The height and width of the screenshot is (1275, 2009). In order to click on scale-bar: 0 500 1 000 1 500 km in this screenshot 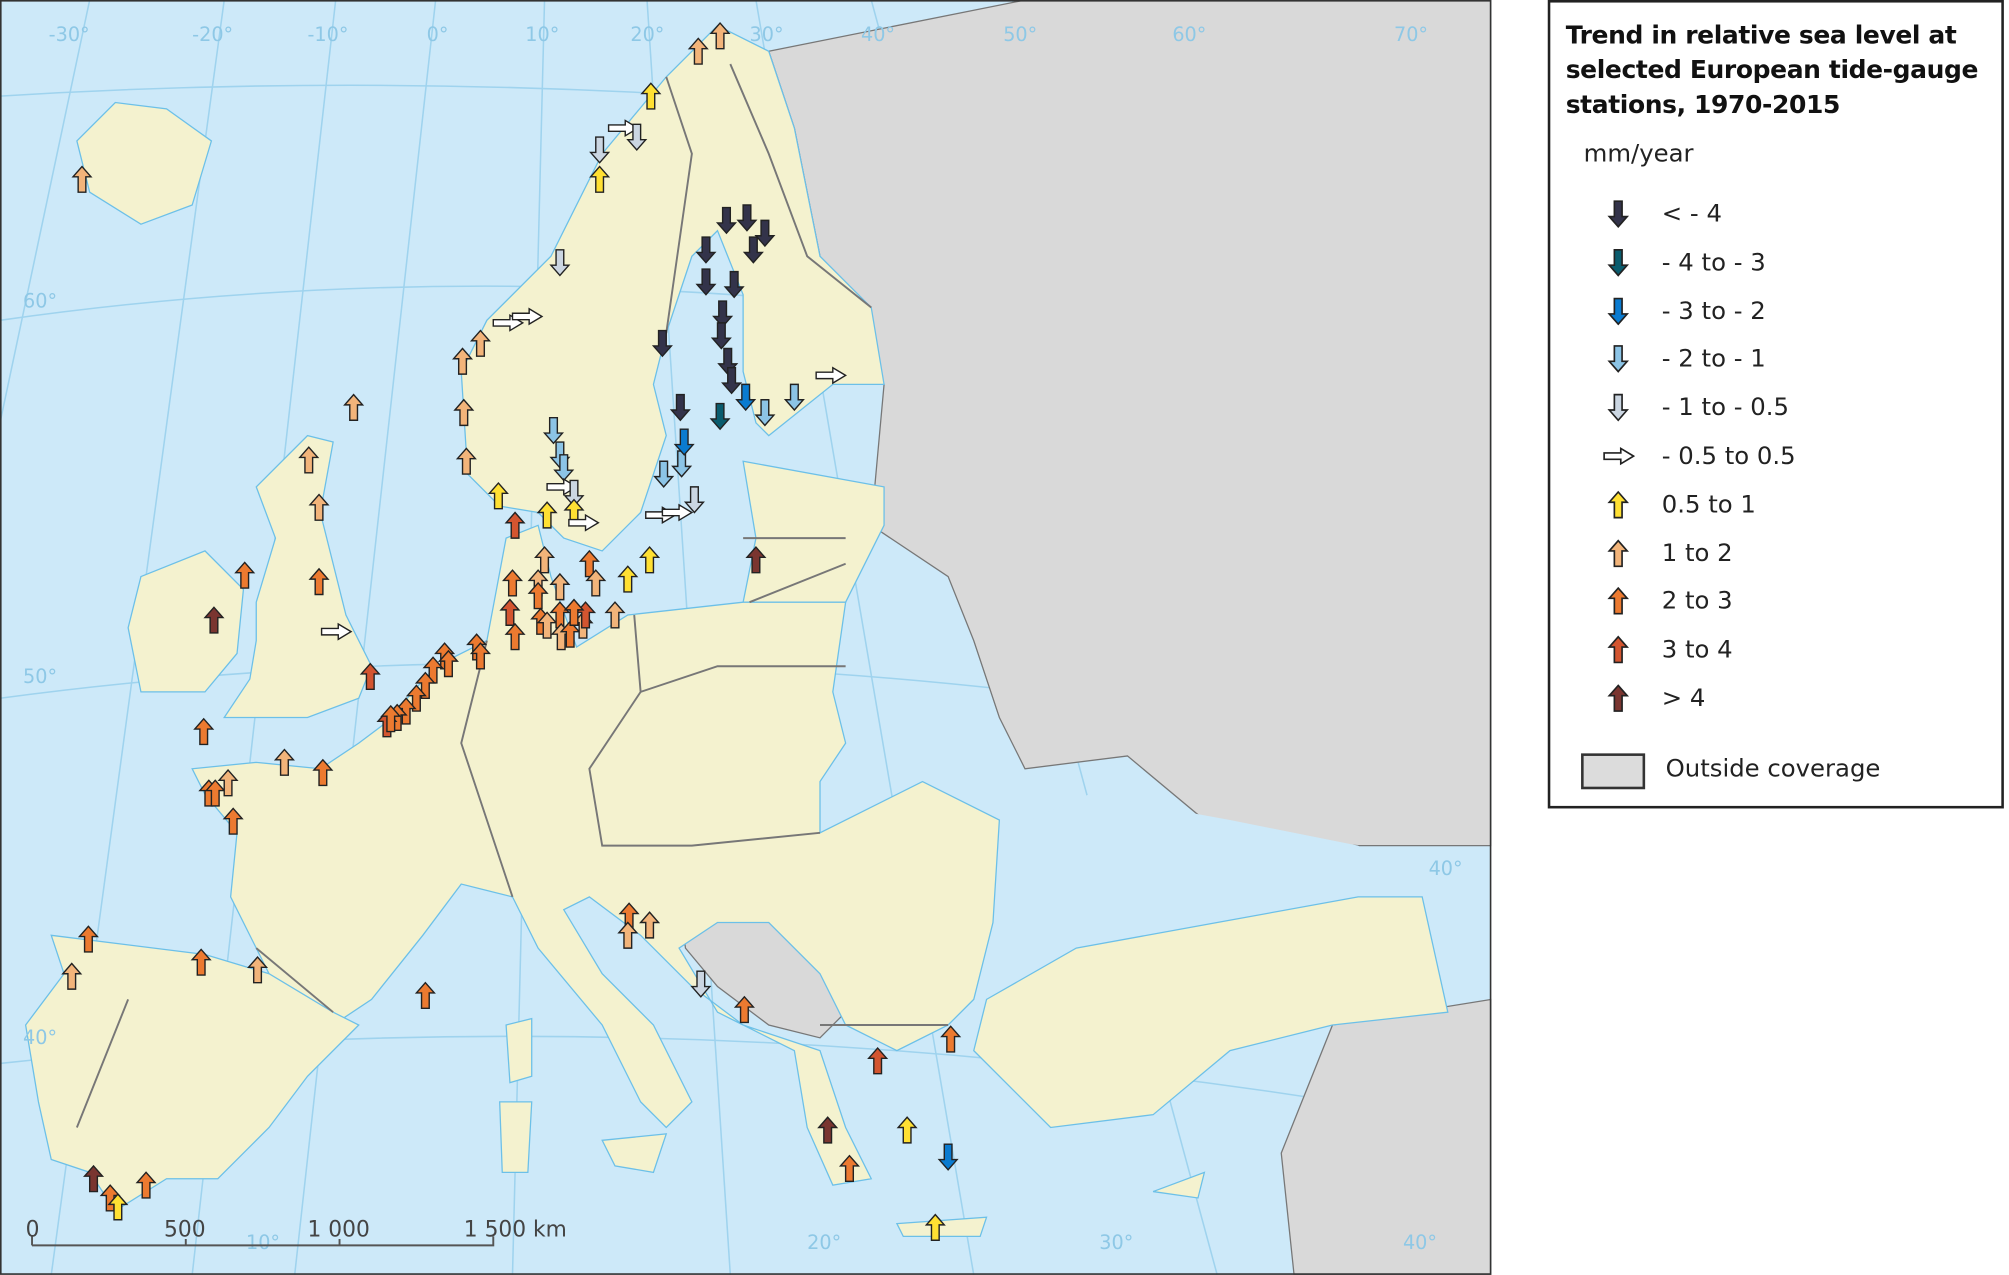, I will do `click(296, 1232)`.